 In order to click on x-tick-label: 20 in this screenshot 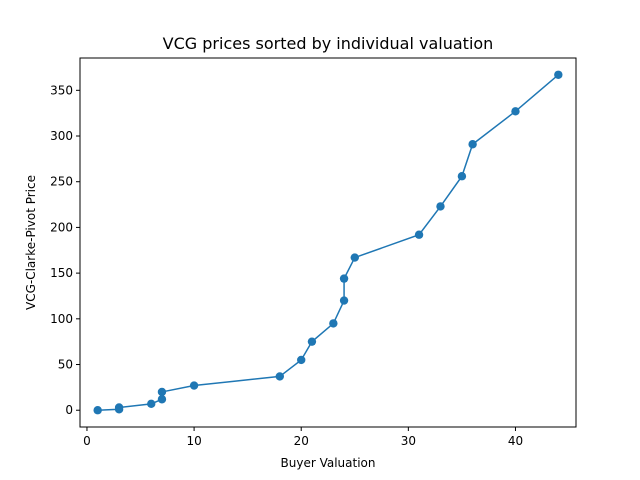, I will do `click(301, 441)`.